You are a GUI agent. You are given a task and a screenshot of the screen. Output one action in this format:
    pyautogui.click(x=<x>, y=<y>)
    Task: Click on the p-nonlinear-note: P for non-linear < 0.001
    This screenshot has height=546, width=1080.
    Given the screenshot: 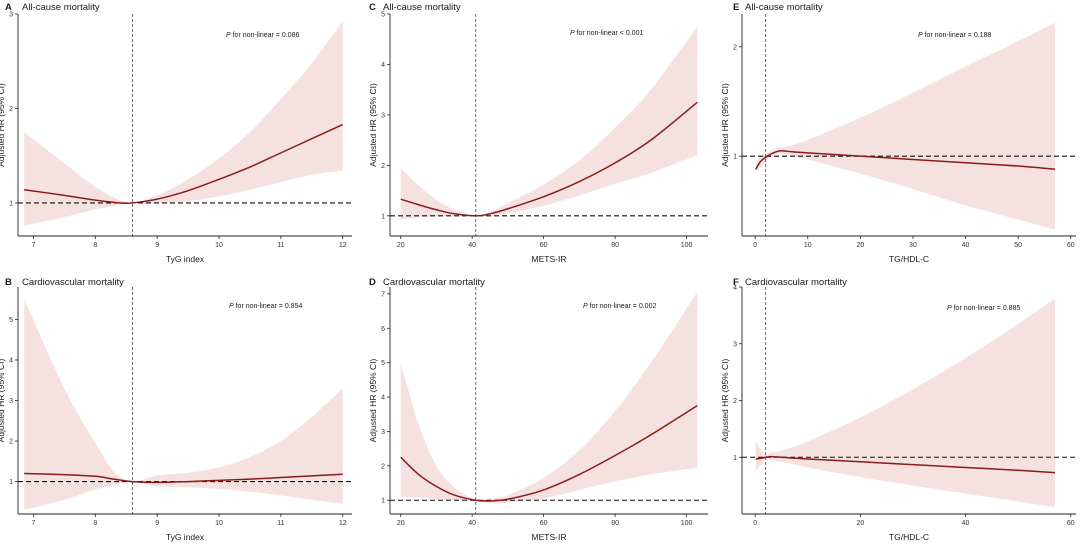 What is the action you would take?
    pyautogui.click(x=606, y=33)
    